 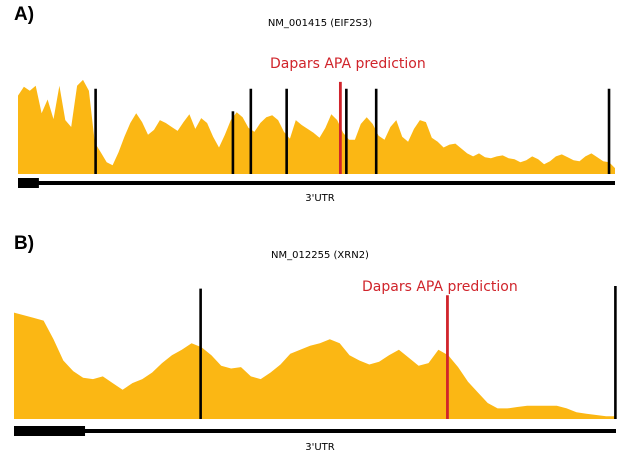 What do you see at coordinates (24, 14) in the screenshot?
I see `panel-a-label: A)` at bounding box center [24, 14].